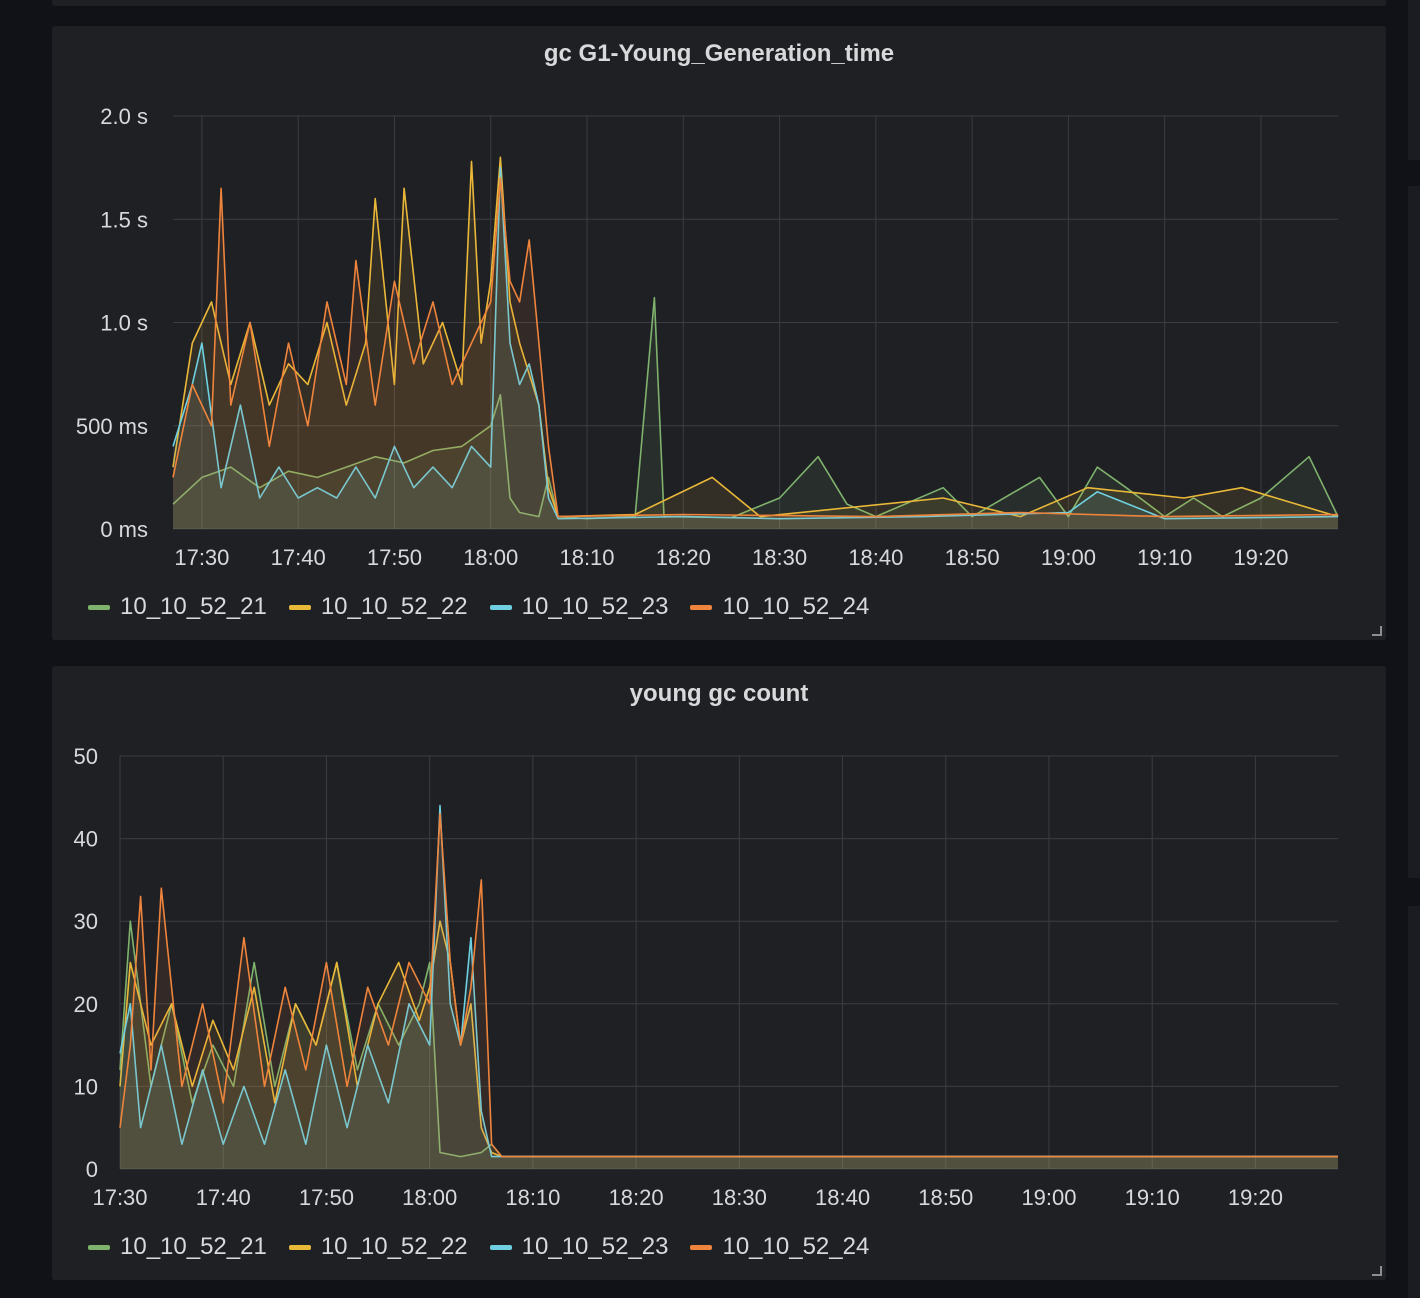  I want to click on y-tick-label: 40, so click(86, 839).